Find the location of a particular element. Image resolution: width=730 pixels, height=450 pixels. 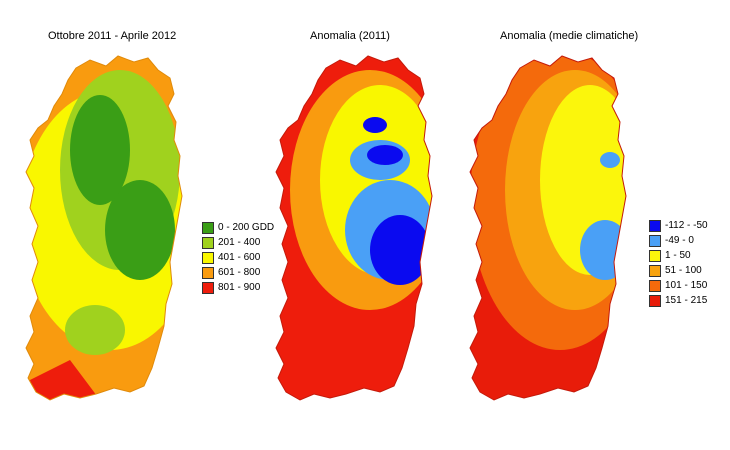

legend-label: 101 - 150 is located at coordinates (686, 285).